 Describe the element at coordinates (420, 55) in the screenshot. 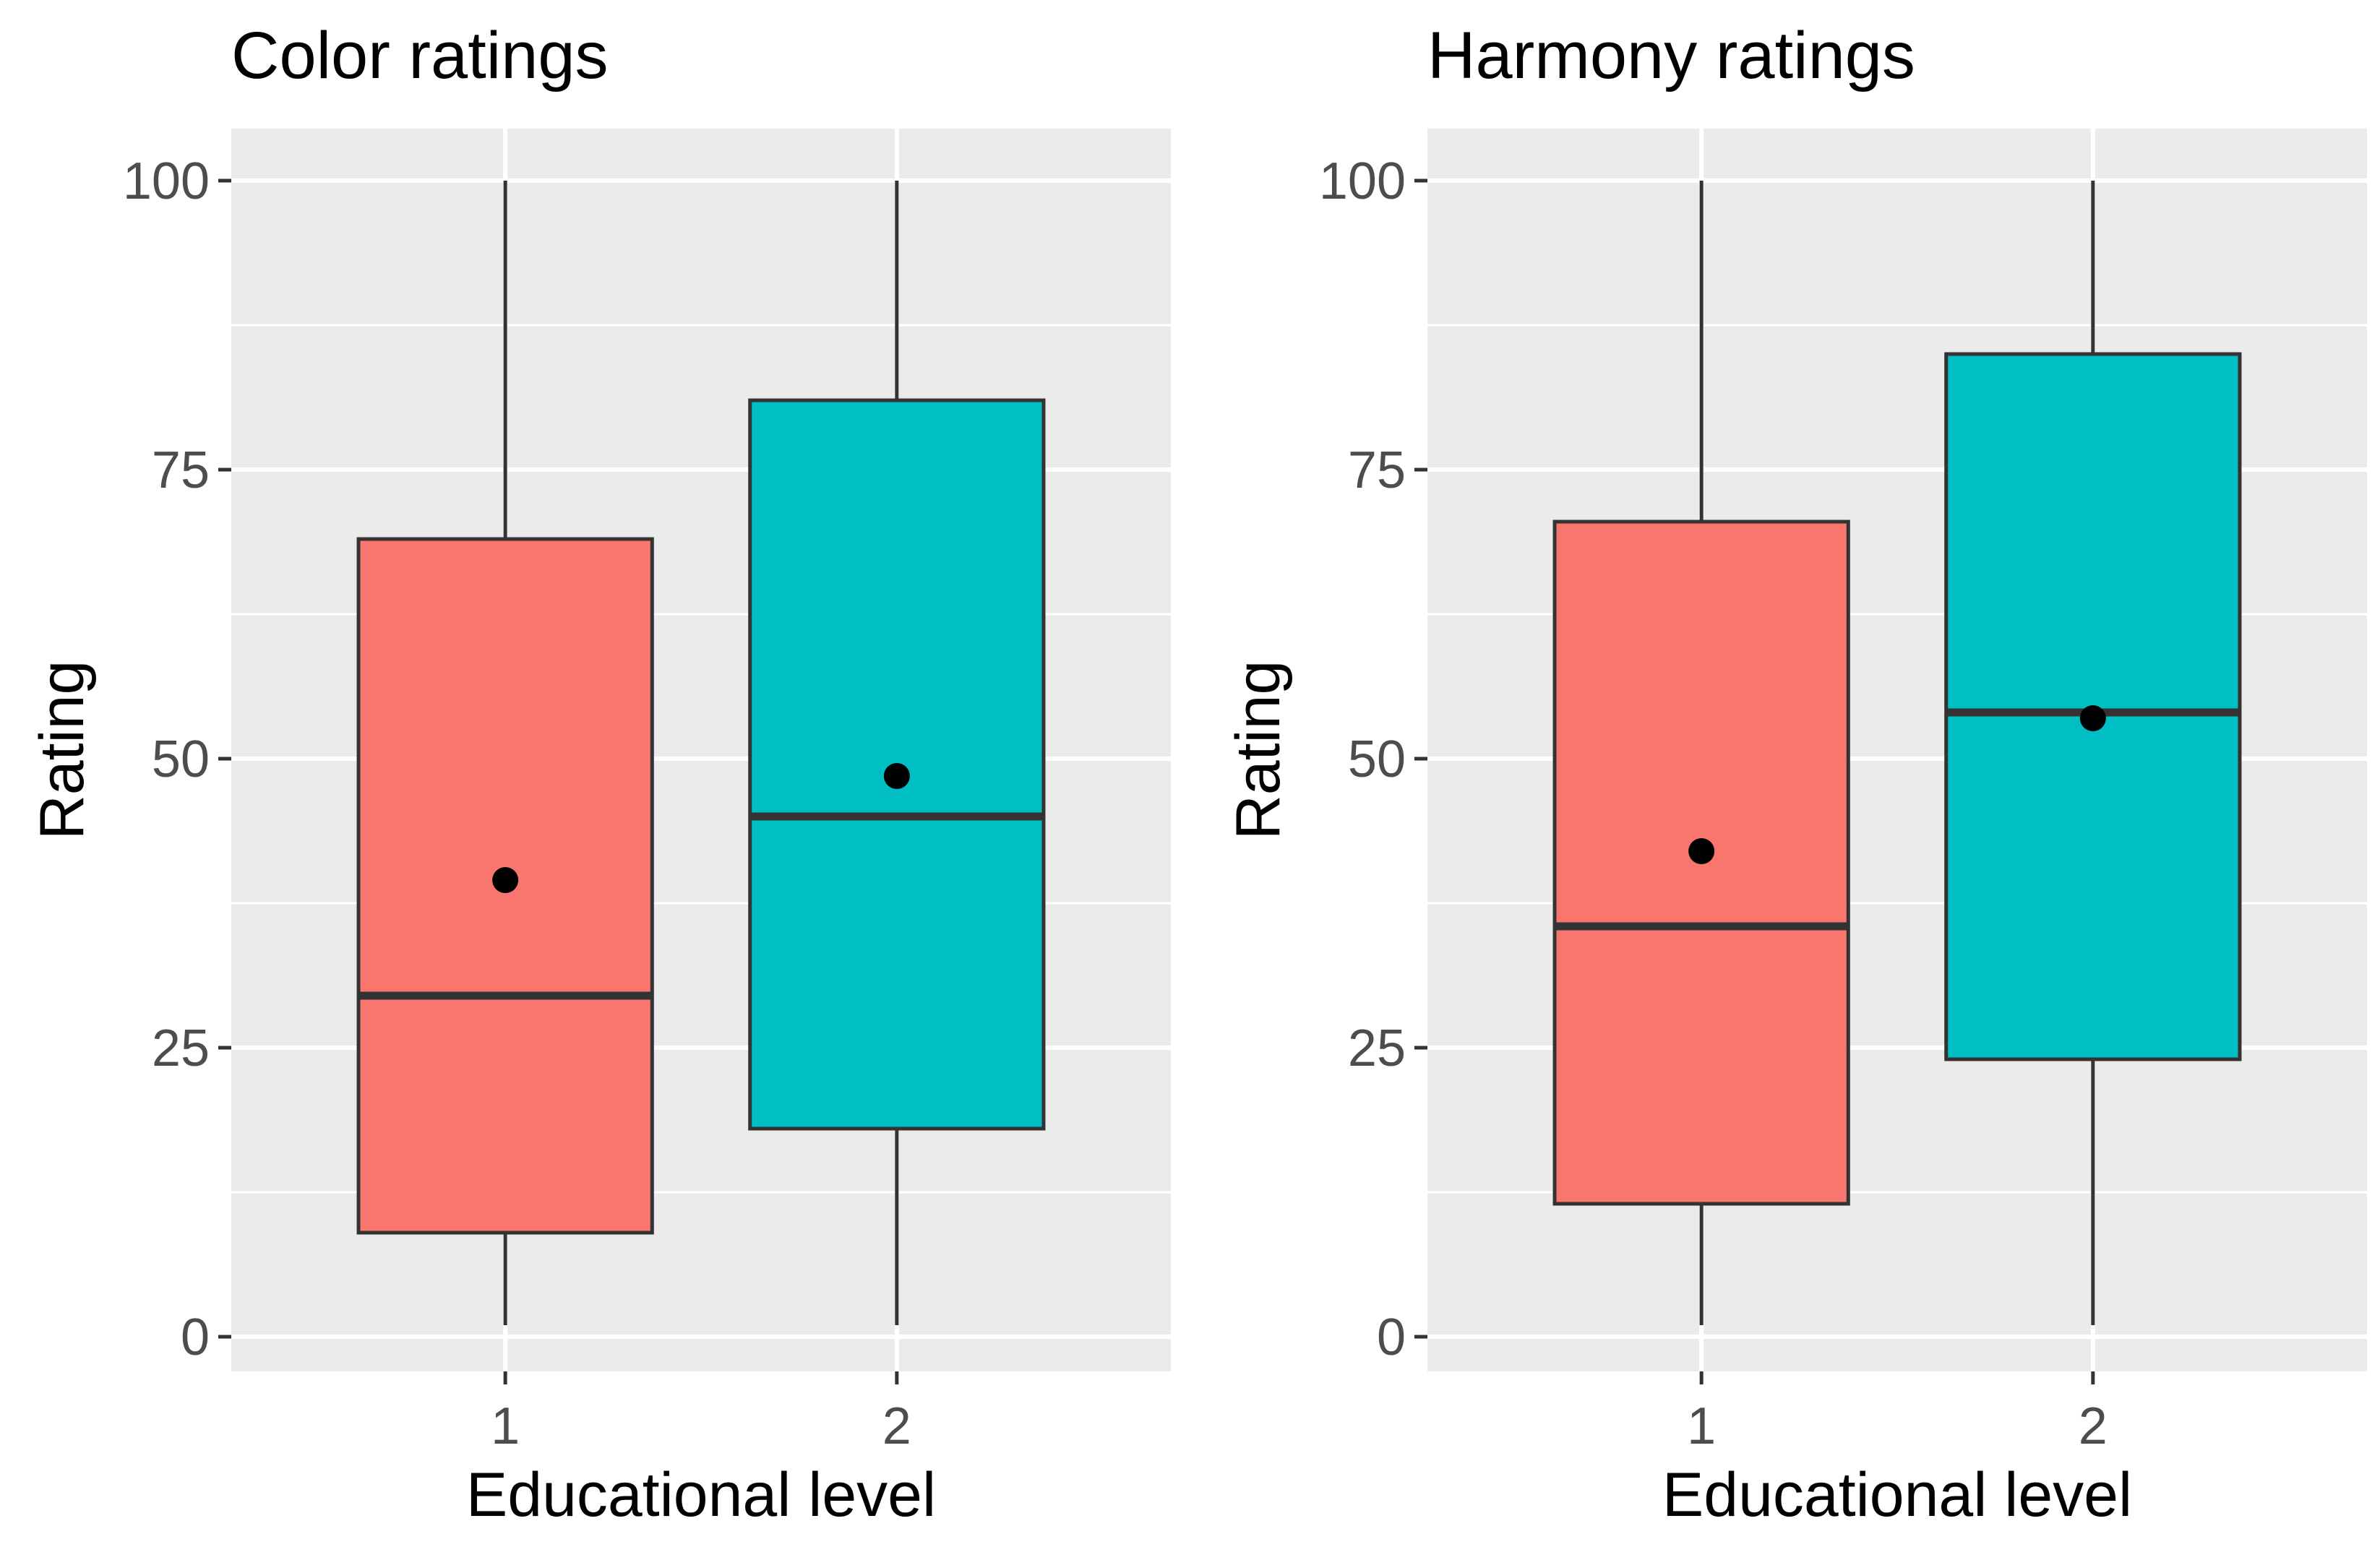

I see `chart-title: Color ratings` at that location.